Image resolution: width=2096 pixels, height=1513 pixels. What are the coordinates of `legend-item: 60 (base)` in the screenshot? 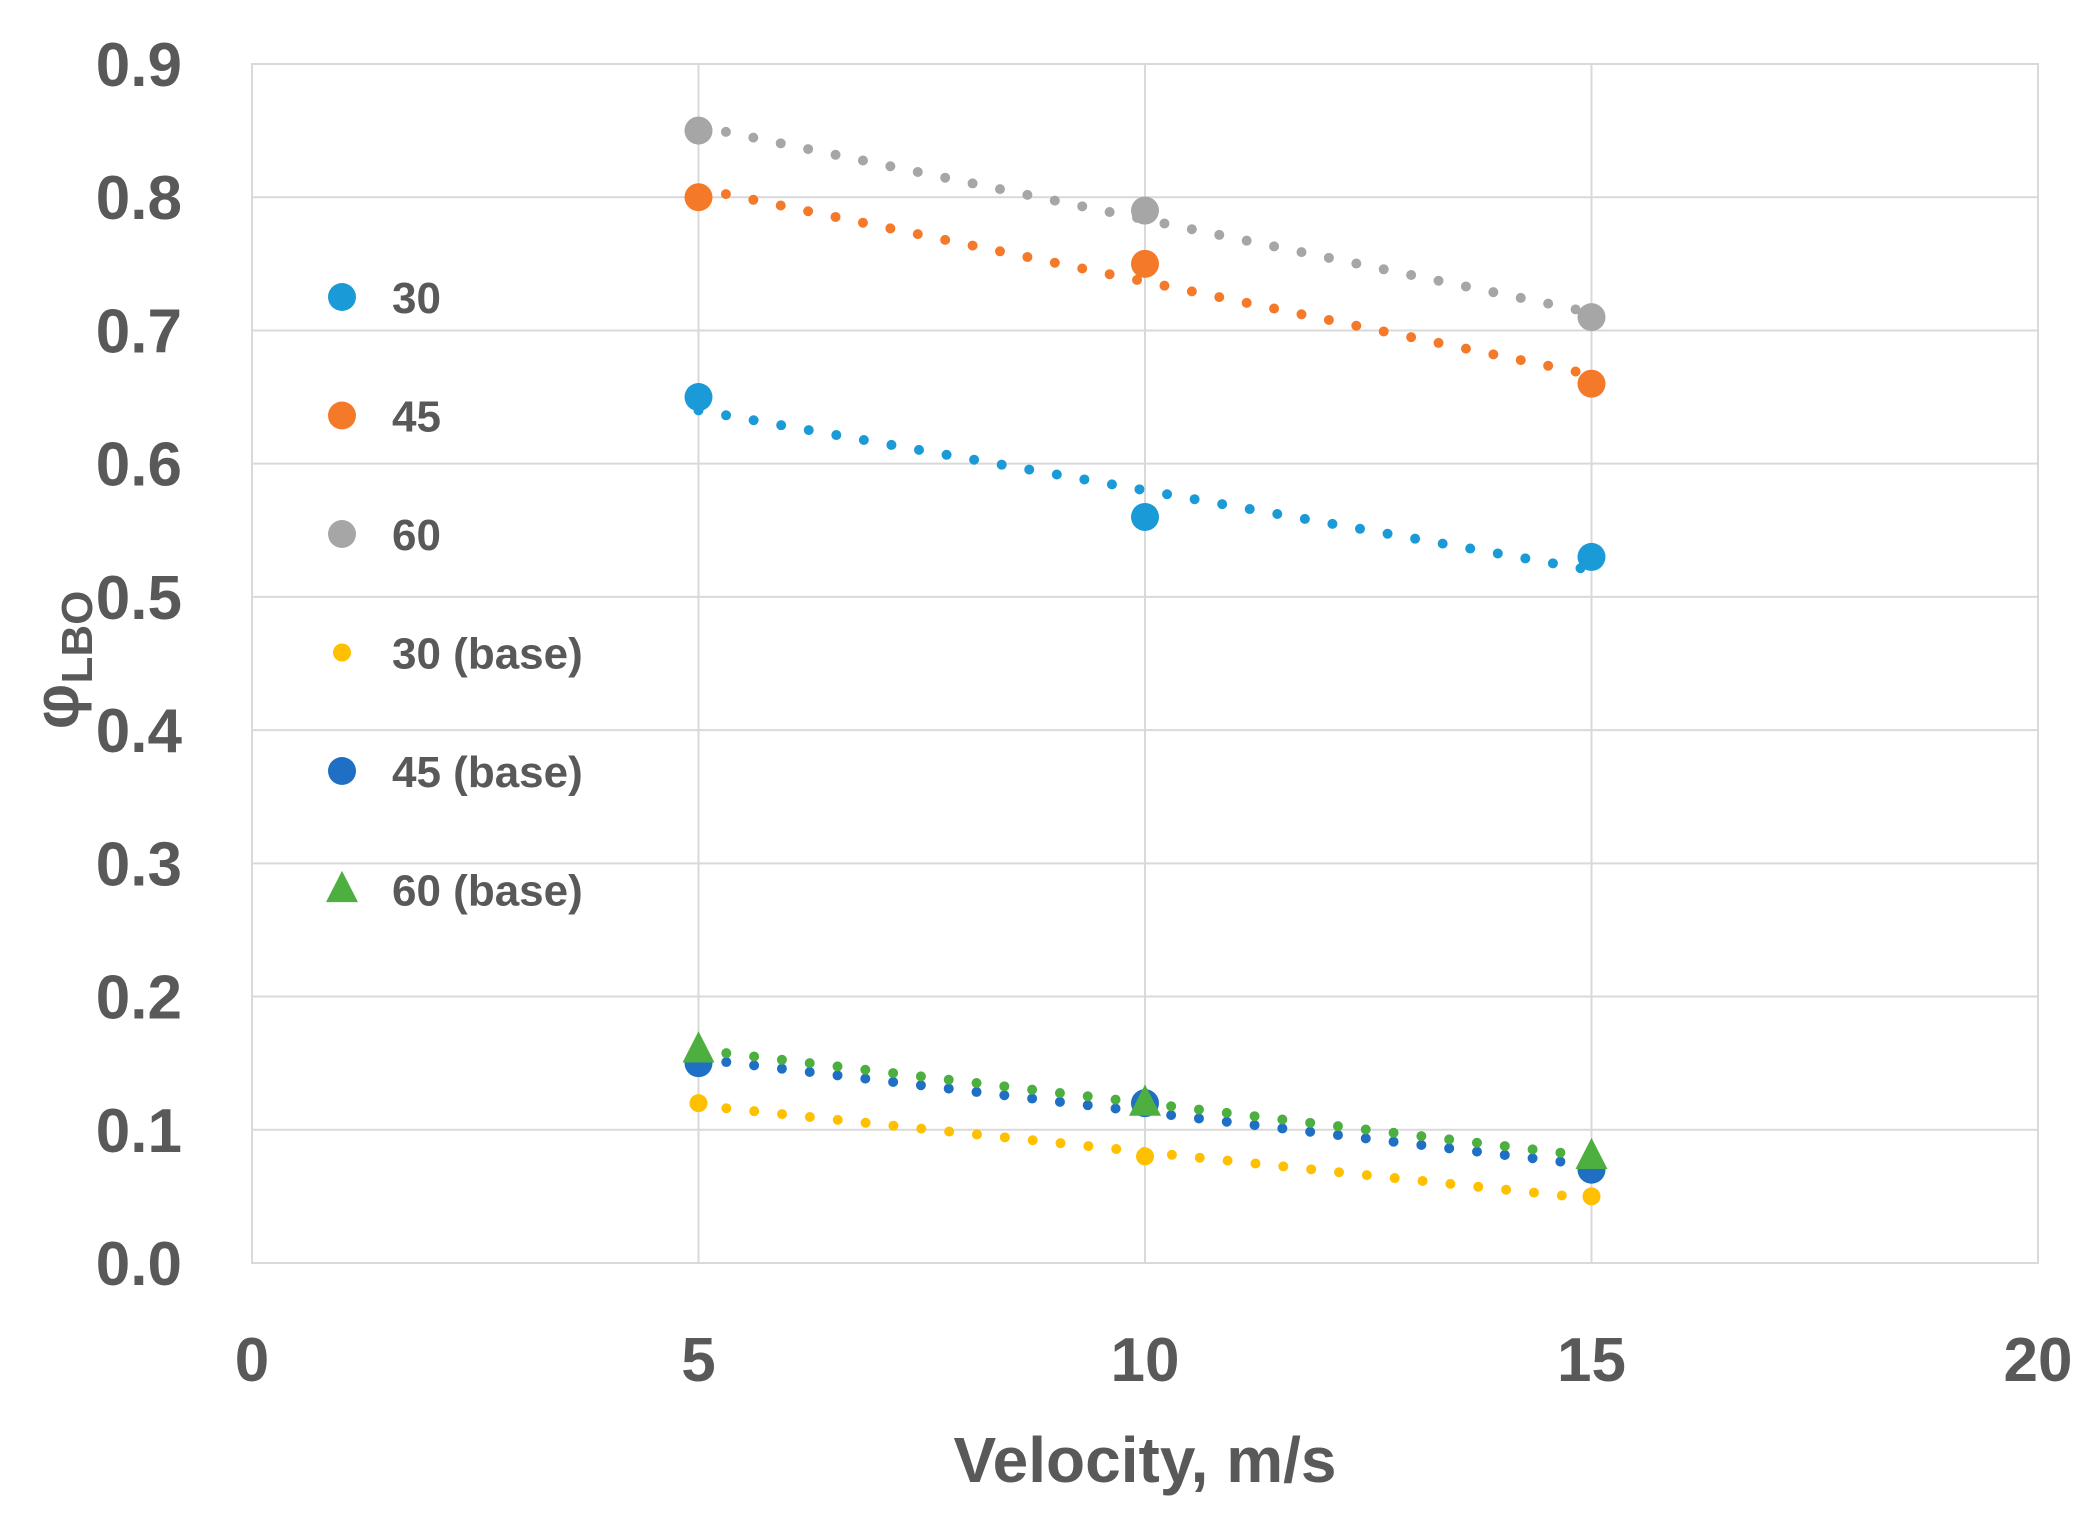 It's located at (454, 891).